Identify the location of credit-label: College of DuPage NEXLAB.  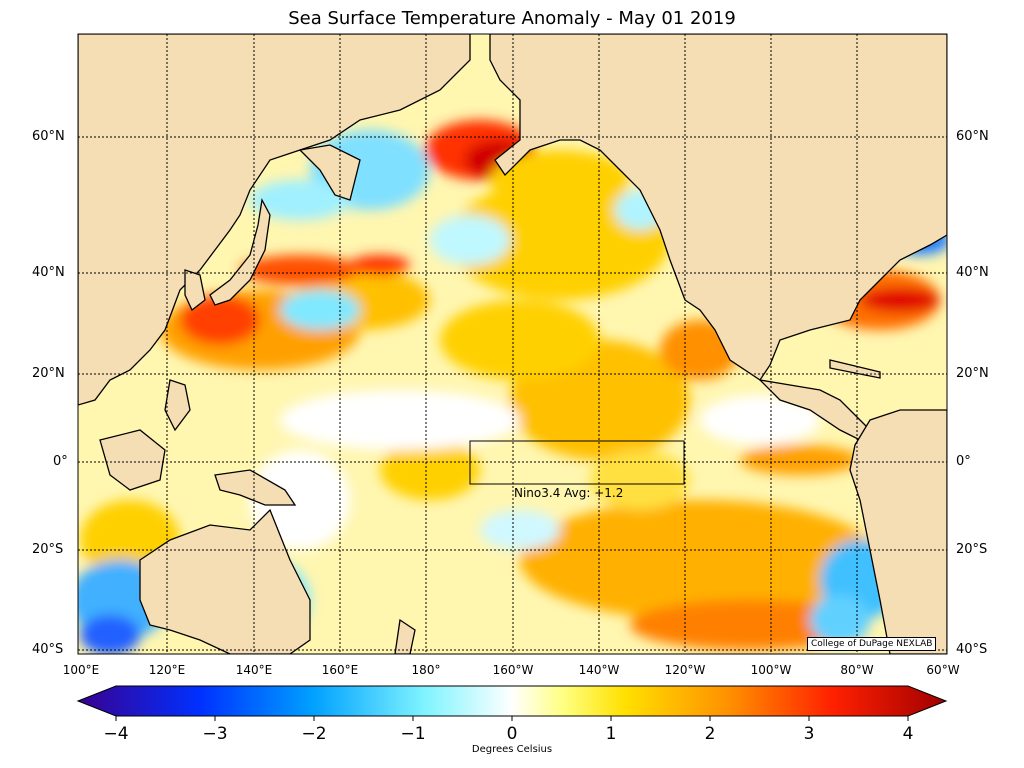
(872, 644).